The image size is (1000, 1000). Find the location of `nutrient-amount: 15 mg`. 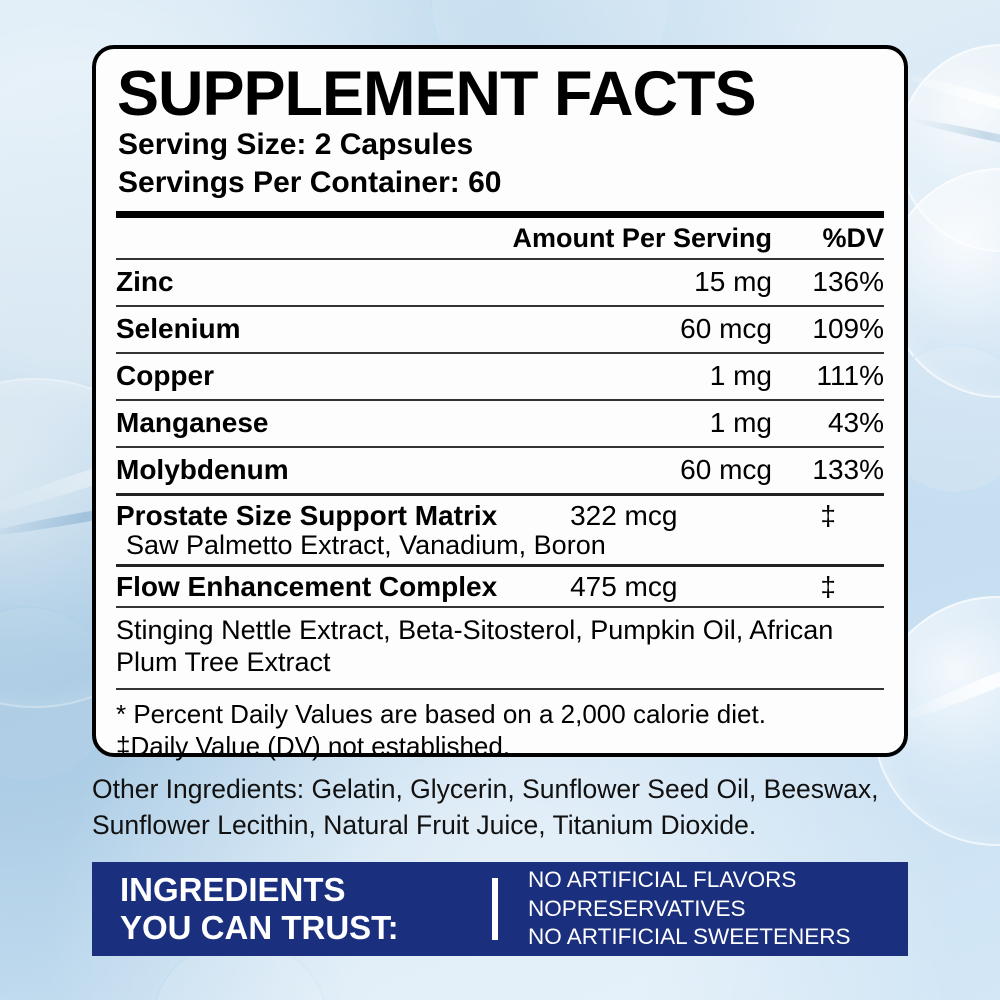

nutrient-amount: 15 mg is located at coordinates (733, 282).